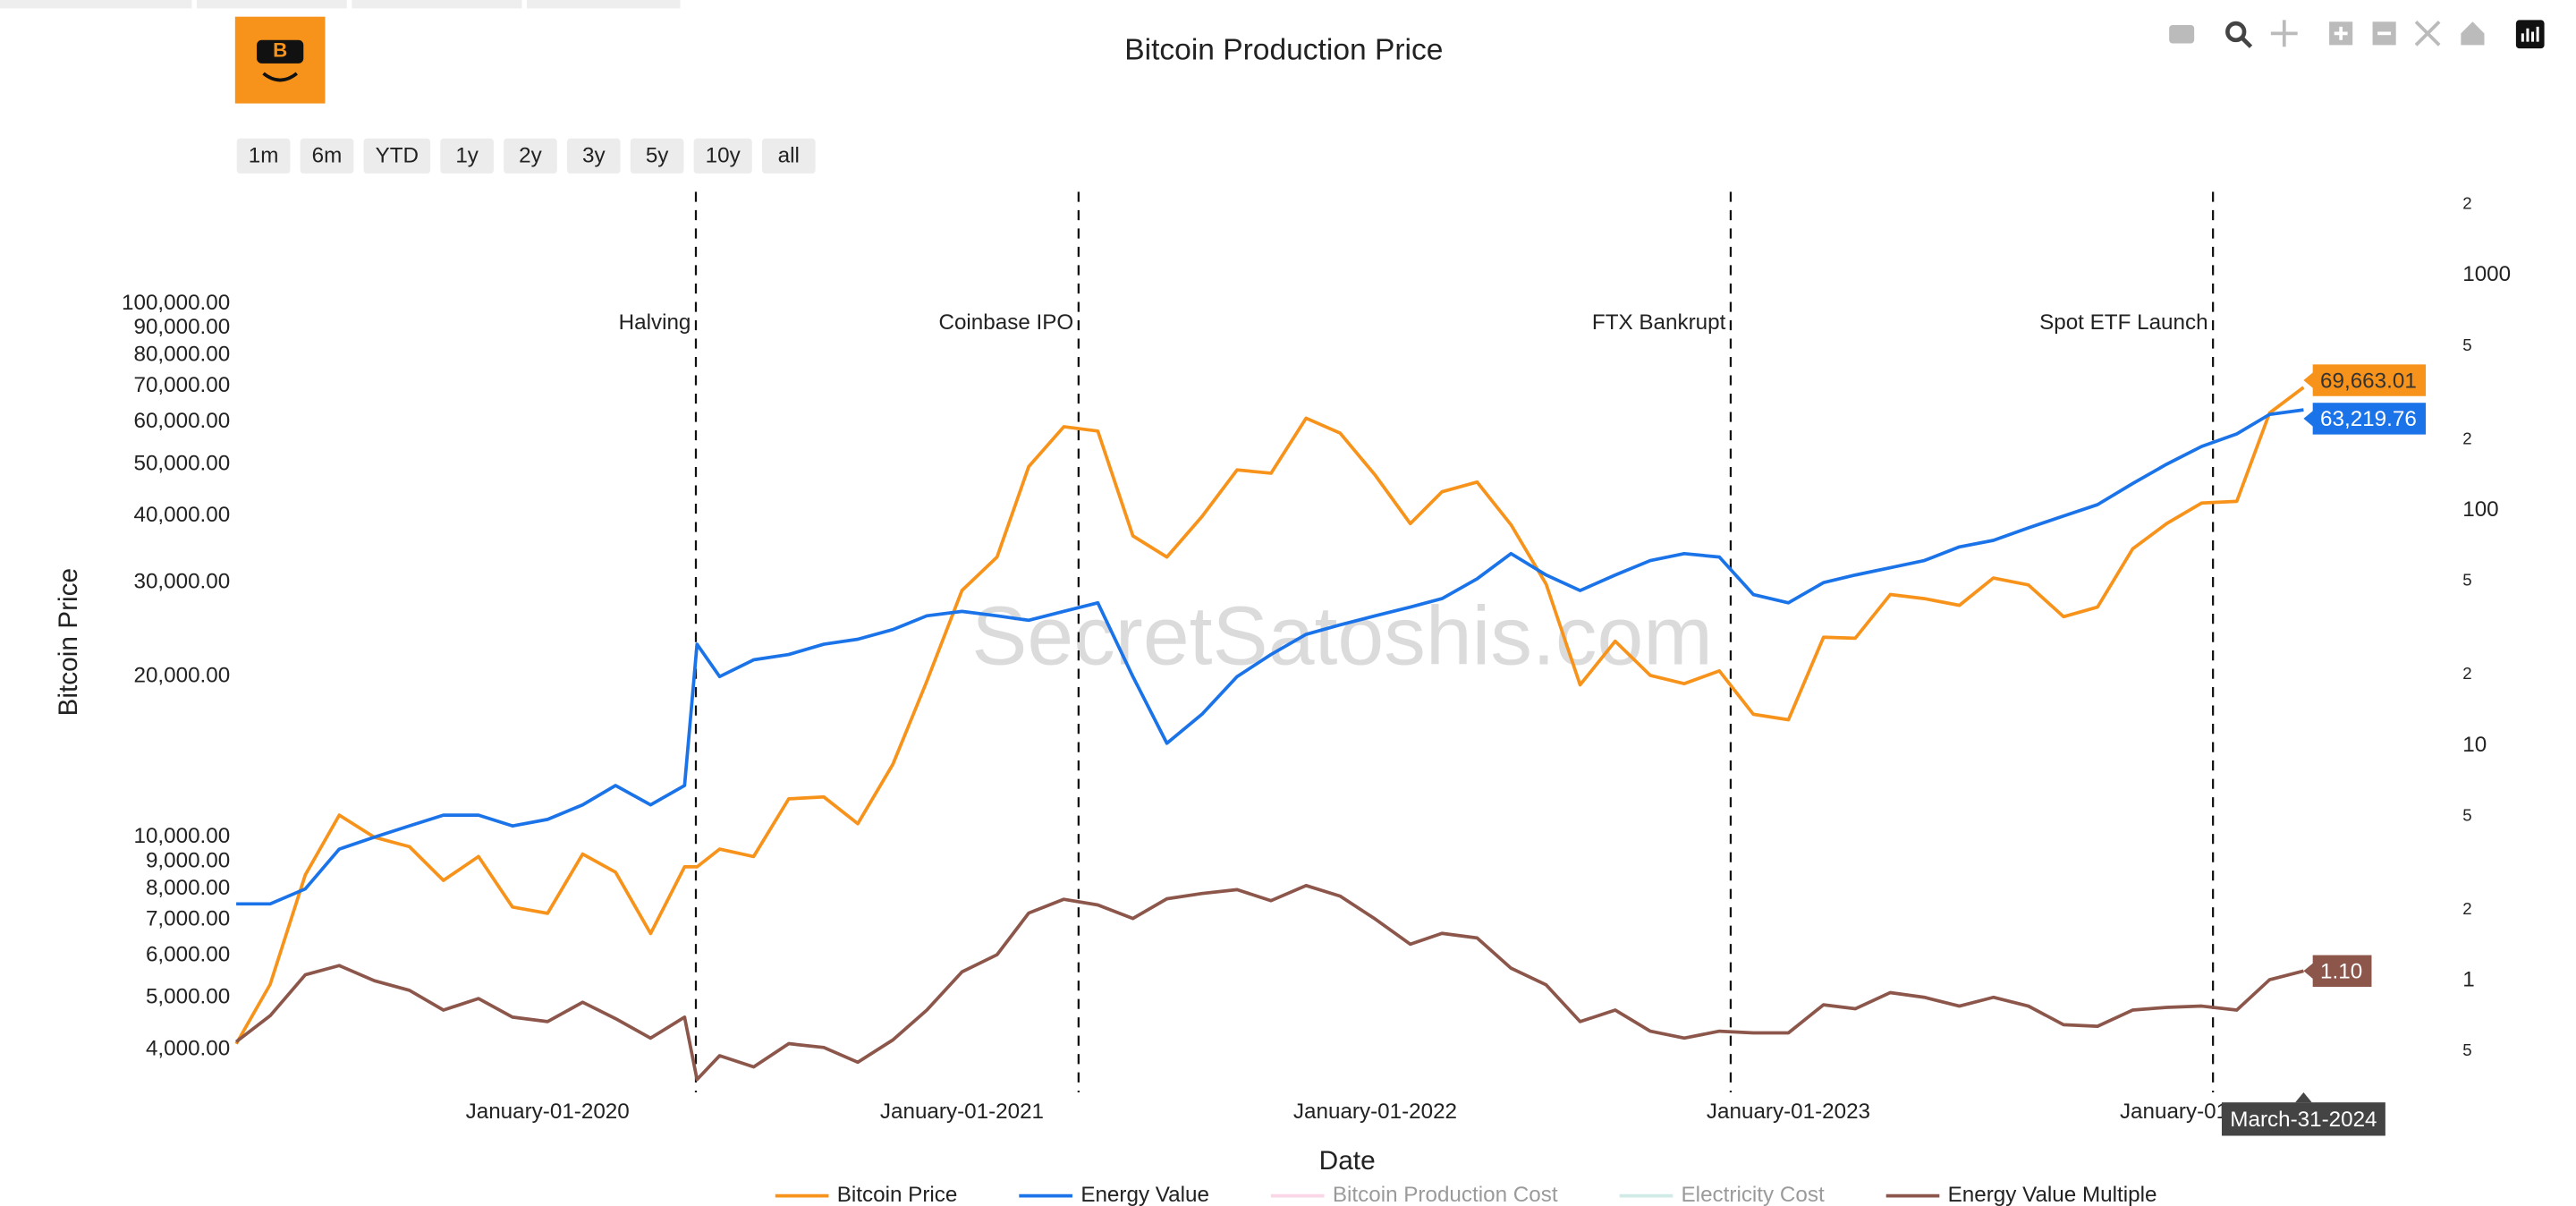  I want to click on range-button-label: 10y, so click(723, 156).